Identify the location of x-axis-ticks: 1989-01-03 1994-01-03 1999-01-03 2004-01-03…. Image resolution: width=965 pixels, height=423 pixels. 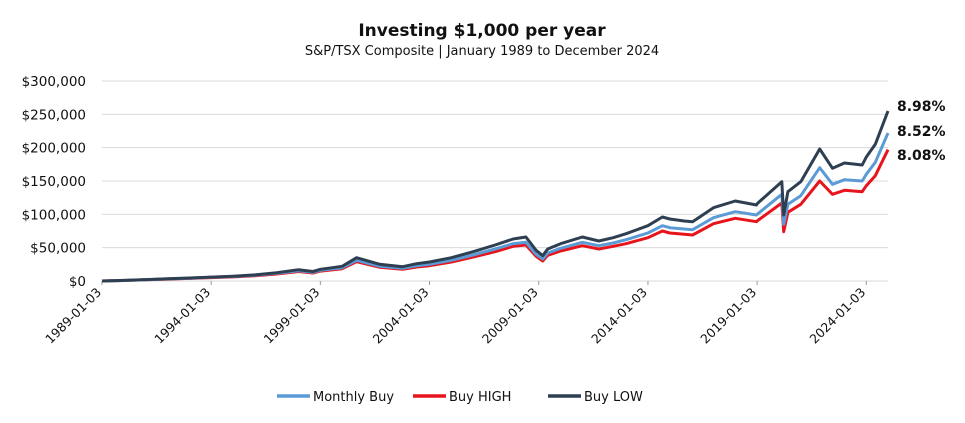
(455, 313).